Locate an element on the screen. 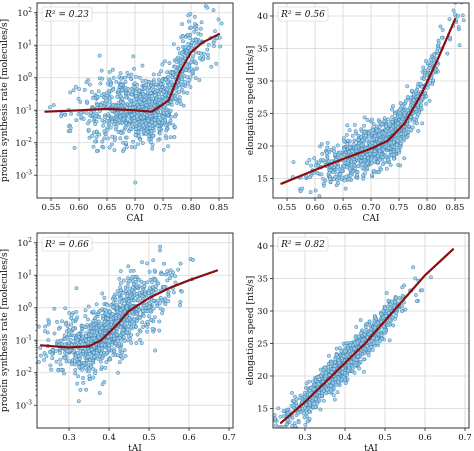 The height and width of the screenshot is (451, 474). y-tick-label: 35 is located at coordinates (262, 280).